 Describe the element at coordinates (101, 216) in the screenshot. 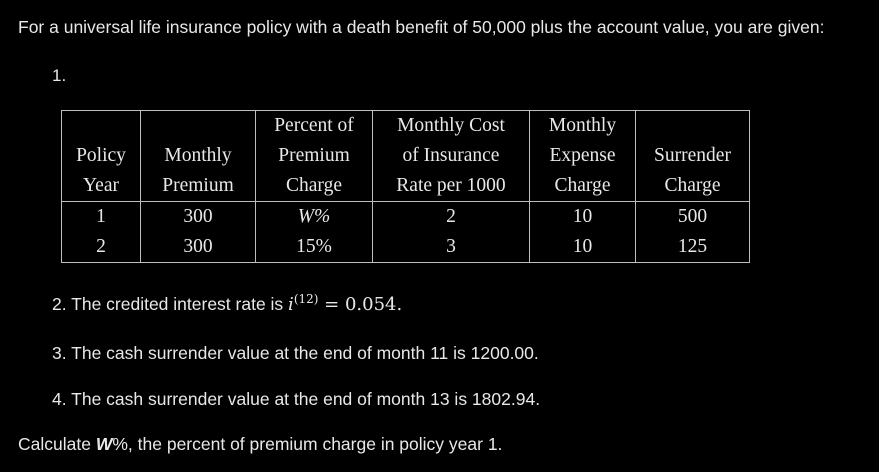

I see `table-cell: 1` at that location.